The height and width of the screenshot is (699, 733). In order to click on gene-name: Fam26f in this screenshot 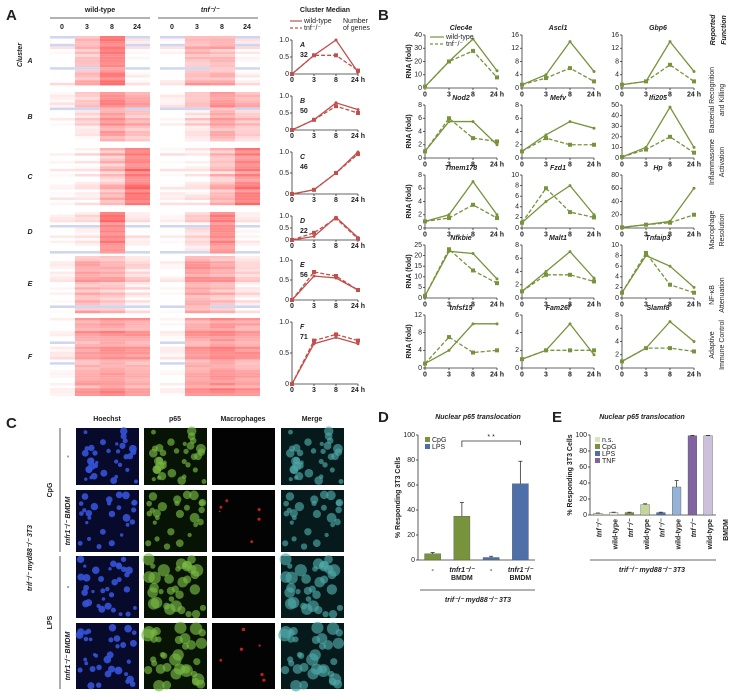, I will do `click(558, 308)`.